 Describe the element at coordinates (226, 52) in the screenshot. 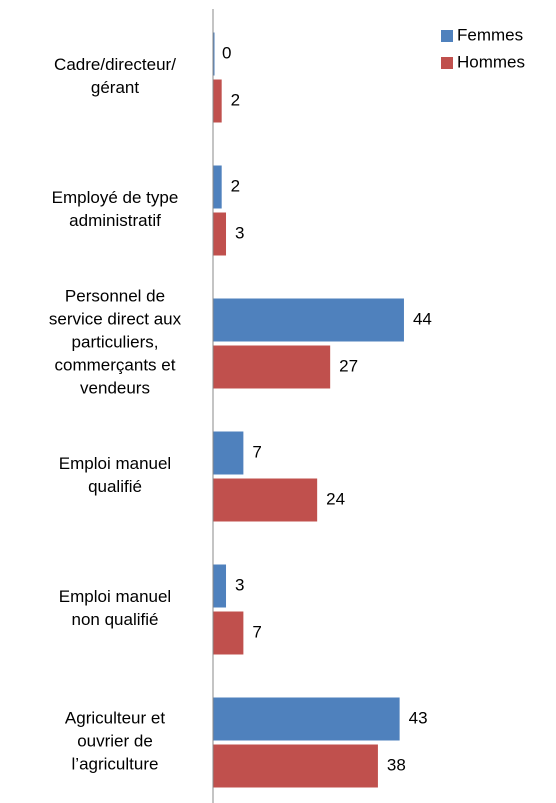

I see `value-label: 0` at that location.